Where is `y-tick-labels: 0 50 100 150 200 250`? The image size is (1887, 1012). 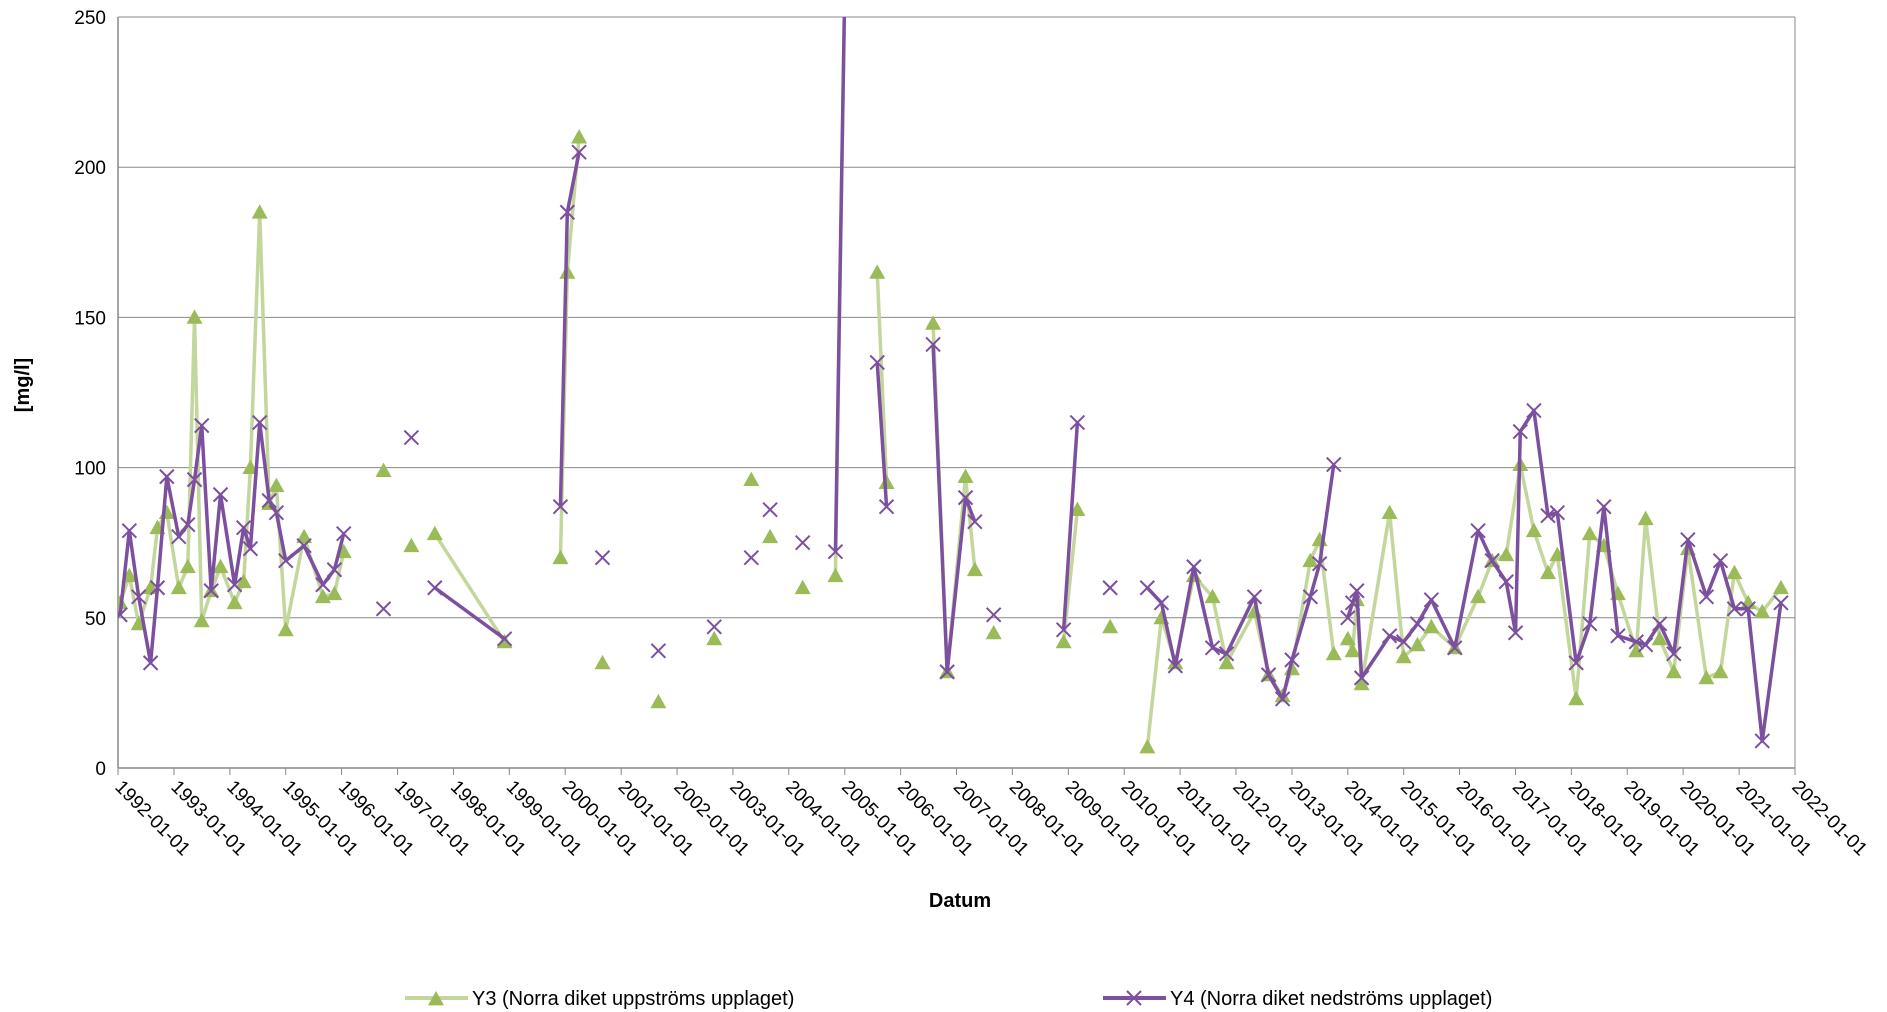
y-tick-labels: 0 50 100 150 200 250 is located at coordinates (90, 394).